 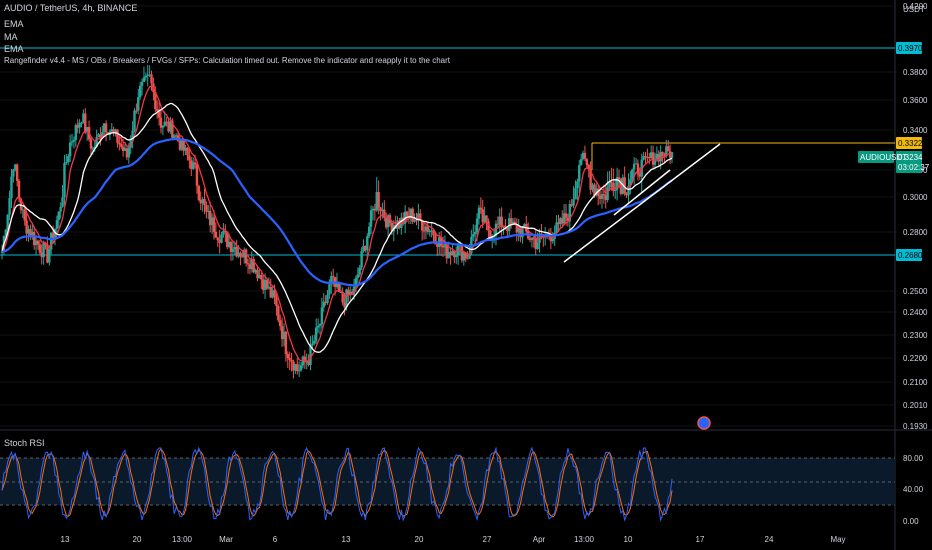 What do you see at coordinates (915, 6) in the screenshot?
I see `price-tick-label: 0.4200` at bounding box center [915, 6].